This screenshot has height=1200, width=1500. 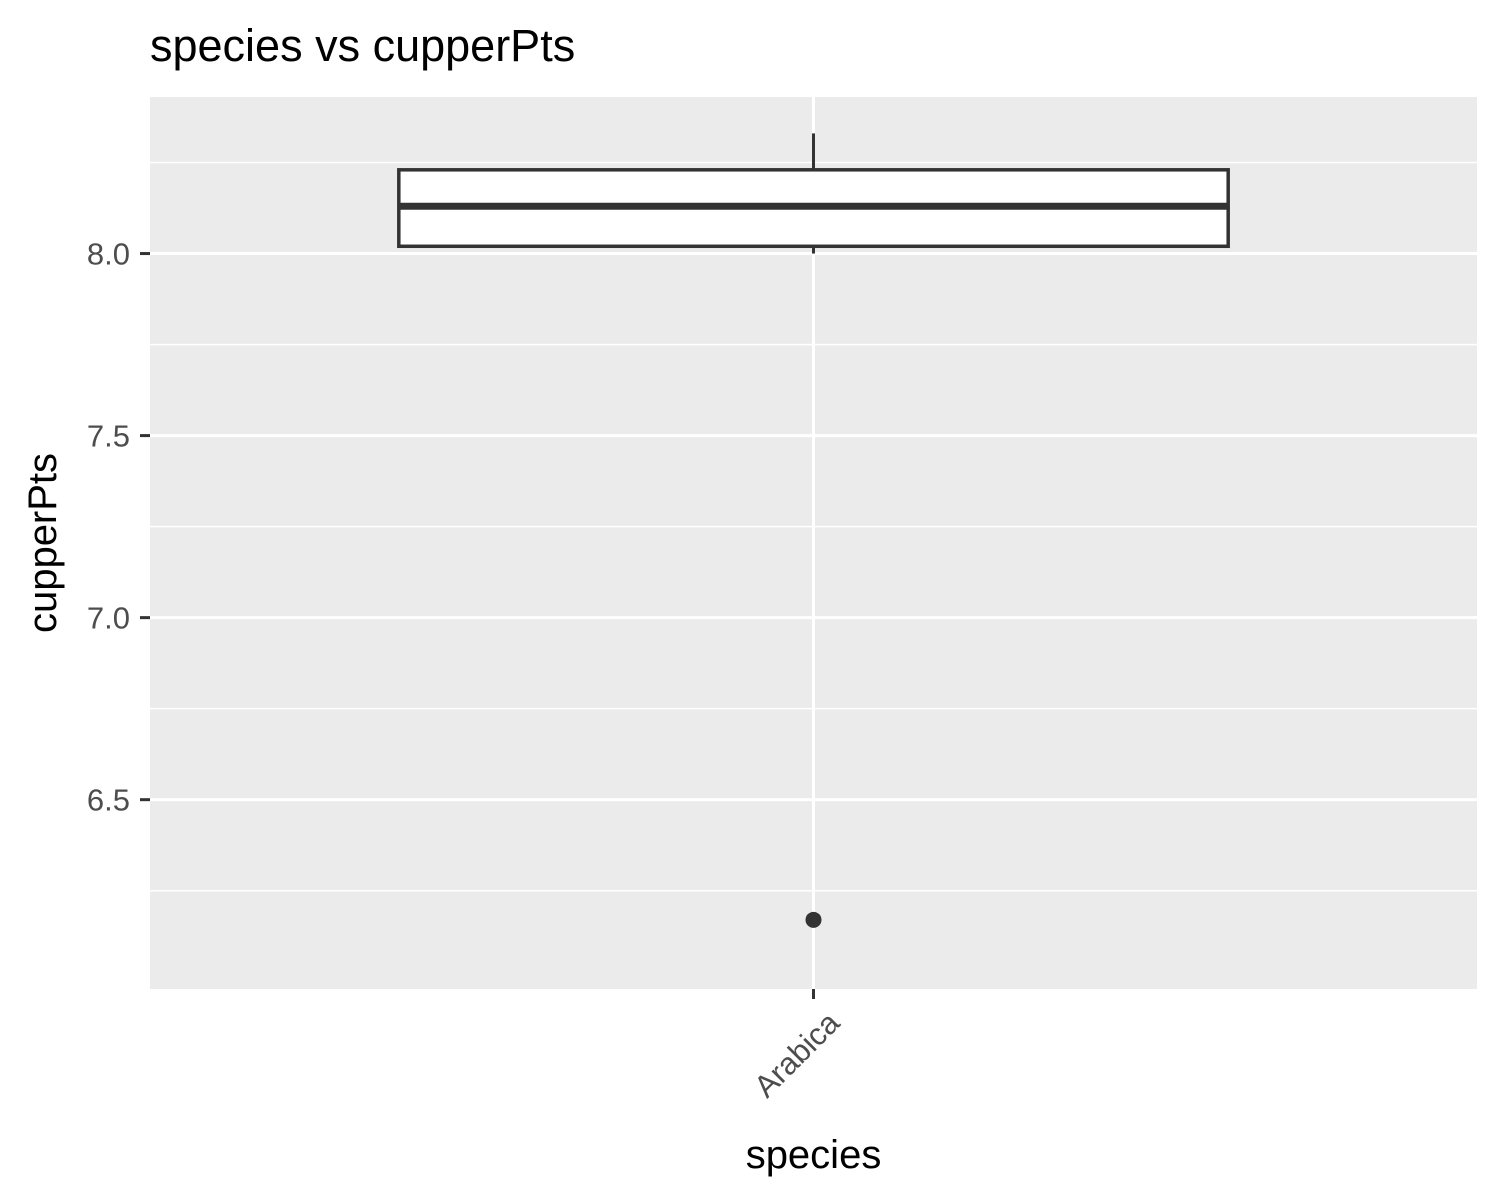 I want to click on chart-title: species vs cupperPts, so click(x=363, y=45).